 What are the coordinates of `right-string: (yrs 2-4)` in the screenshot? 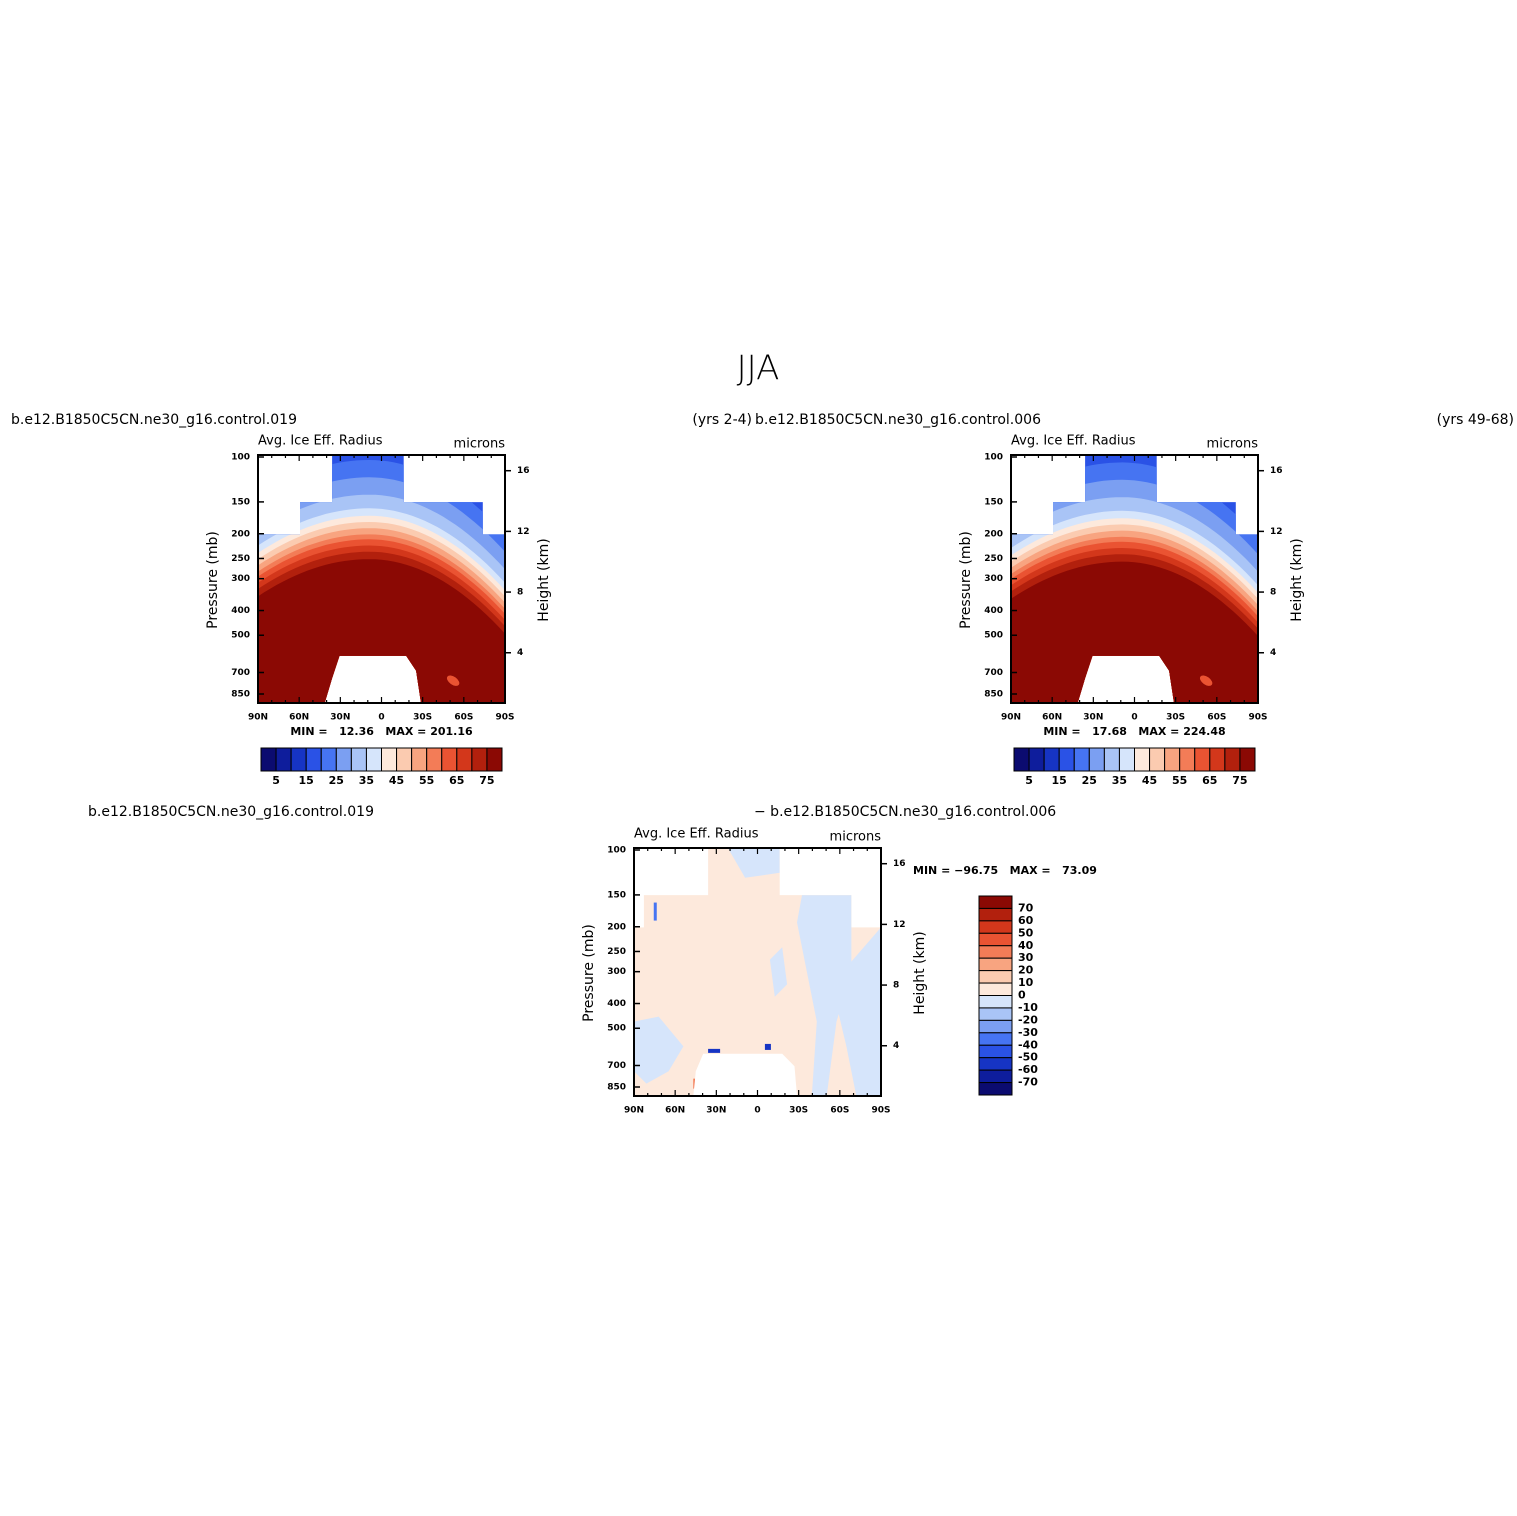 It's located at (722, 420).